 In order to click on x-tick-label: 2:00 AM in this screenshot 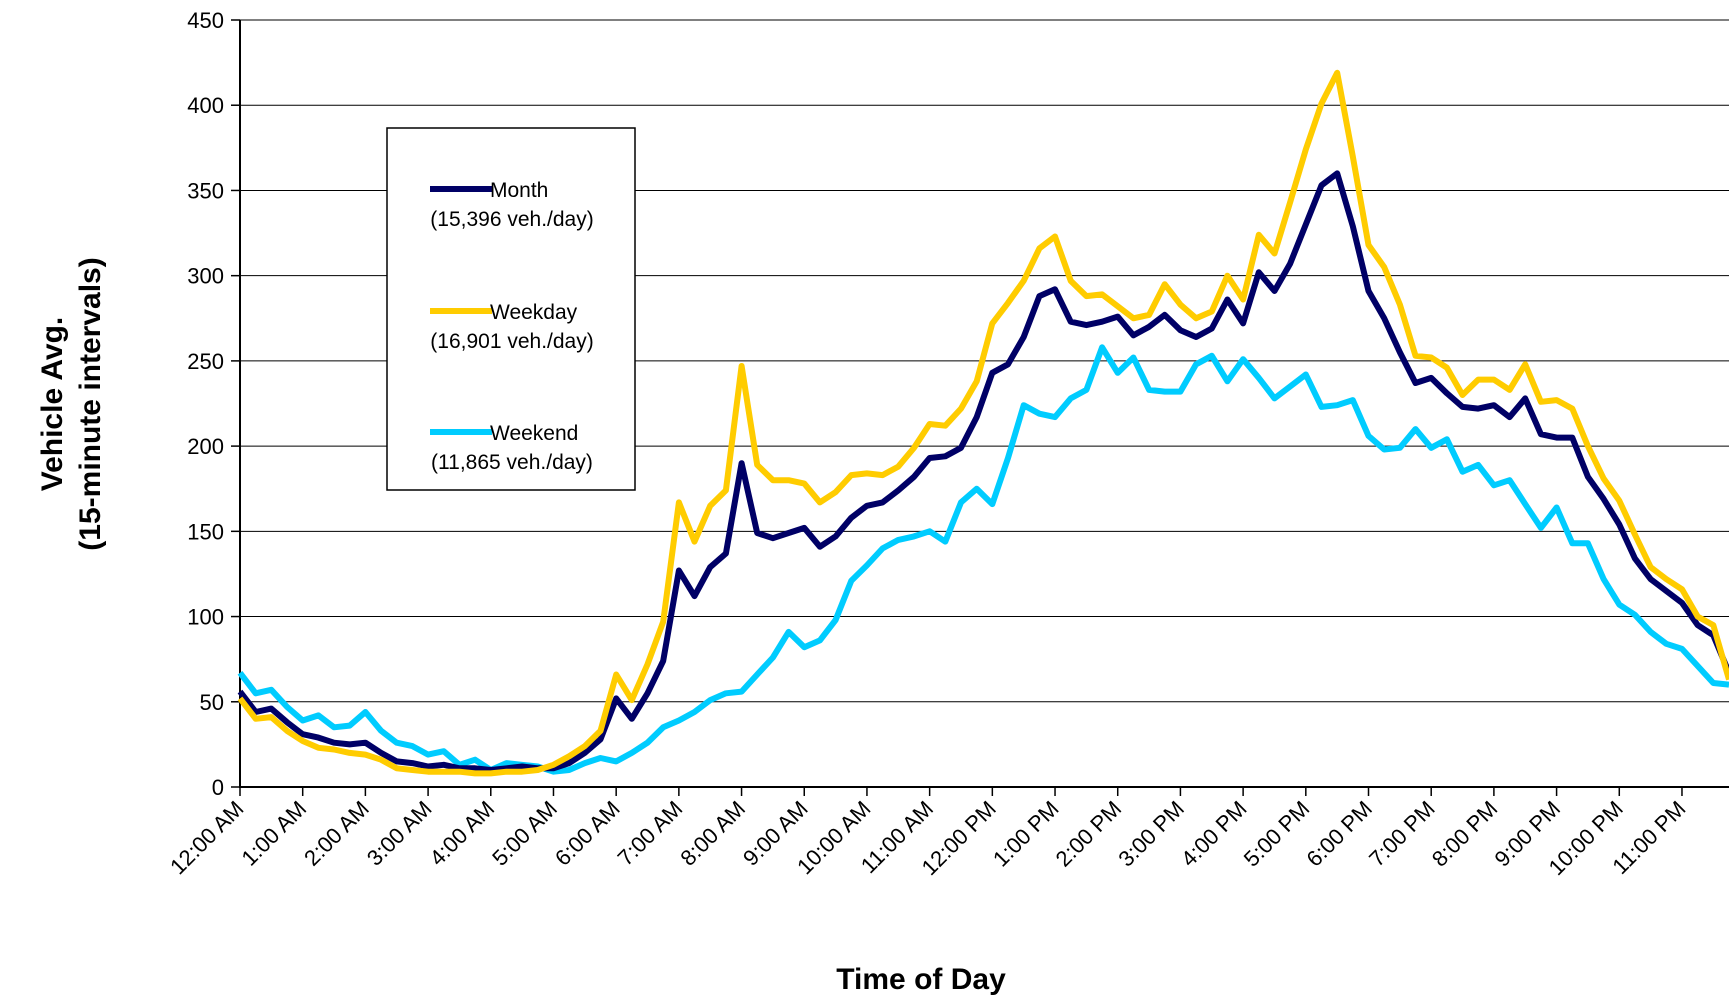, I will do `click(336, 833)`.